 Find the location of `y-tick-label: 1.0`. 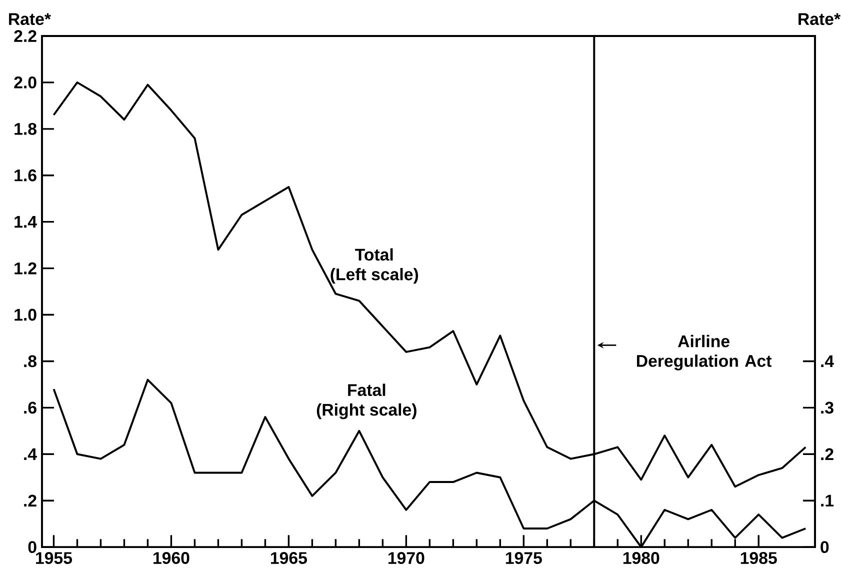

y-tick-label: 1.0 is located at coordinates (25, 314).